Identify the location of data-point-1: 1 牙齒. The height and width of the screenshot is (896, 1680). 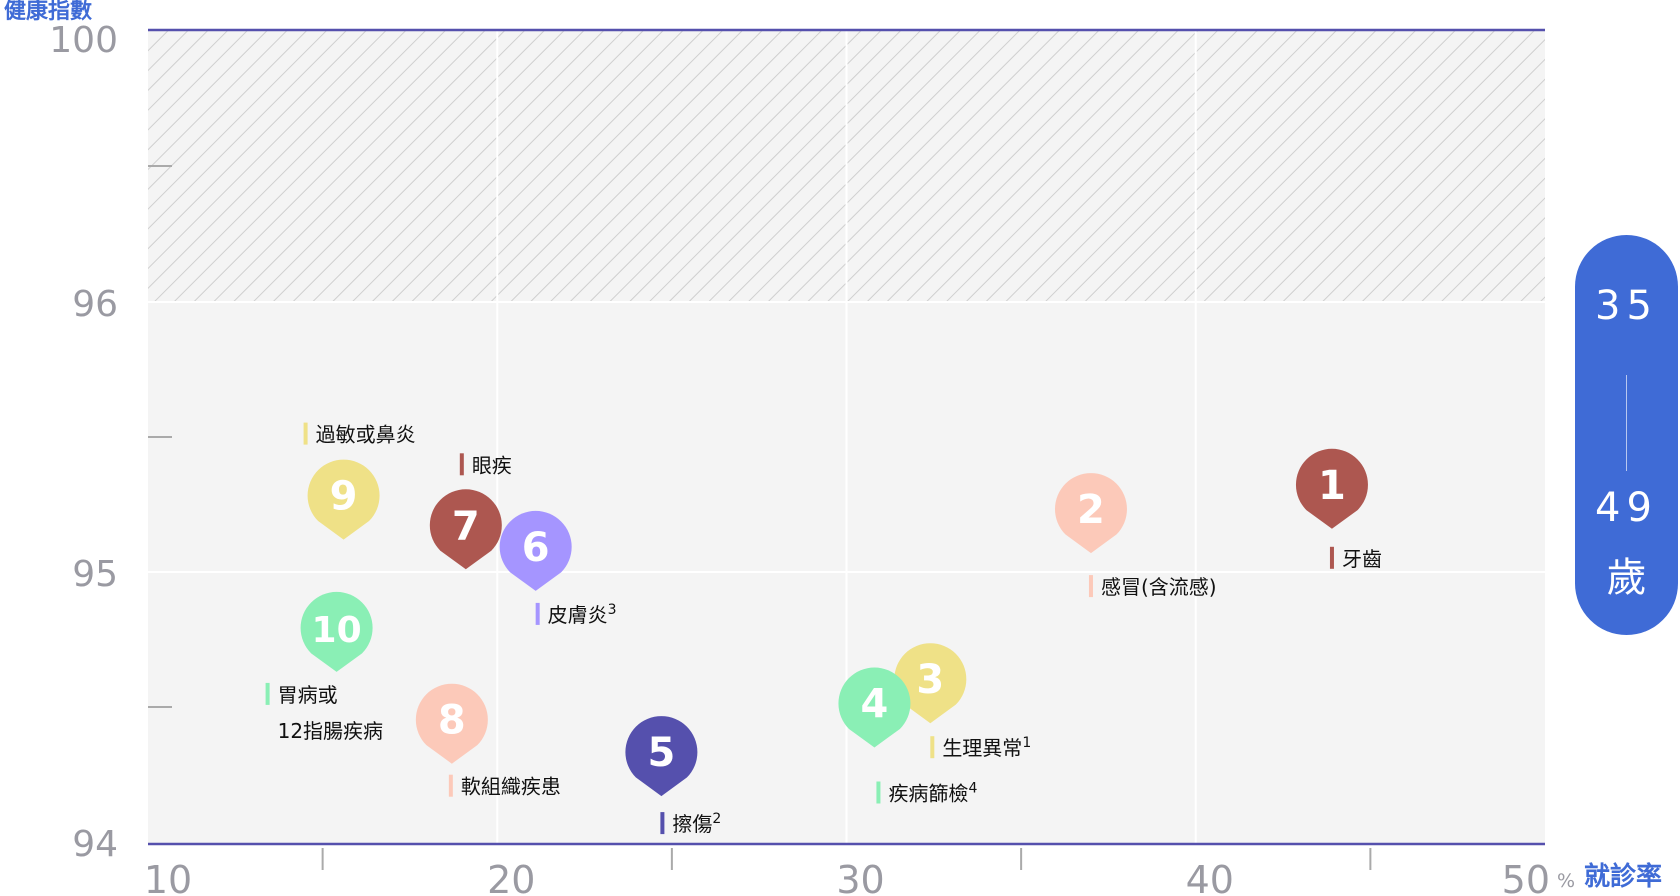
(1338, 509).